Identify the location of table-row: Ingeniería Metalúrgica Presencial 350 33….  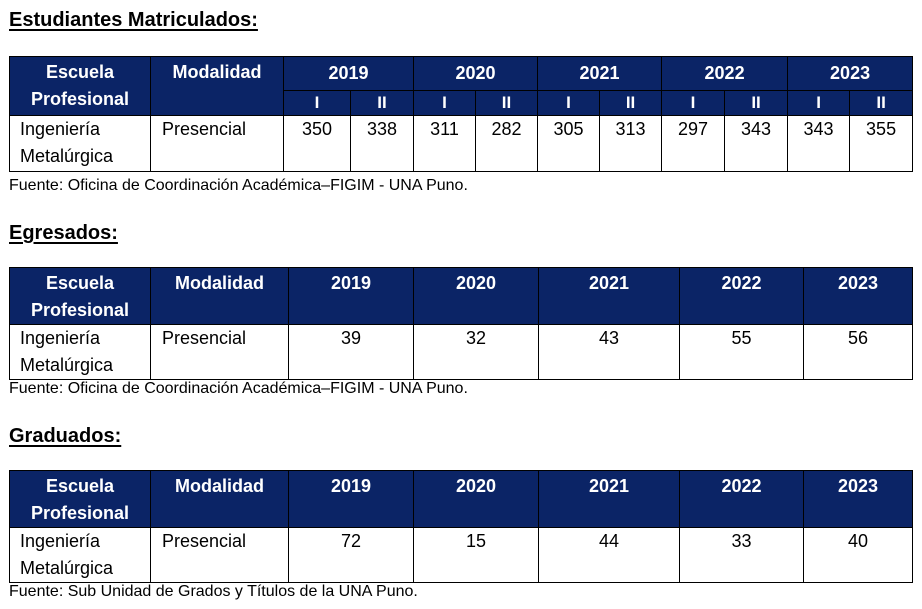
(461, 143).